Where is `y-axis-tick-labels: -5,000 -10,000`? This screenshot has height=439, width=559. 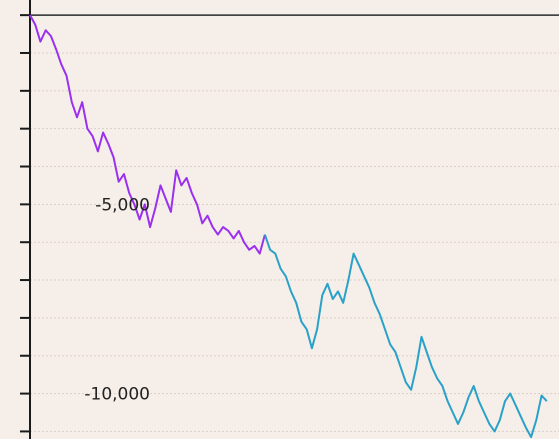
y-axis-tick-labels: -5,000 -10,000 is located at coordinates (117, 299).